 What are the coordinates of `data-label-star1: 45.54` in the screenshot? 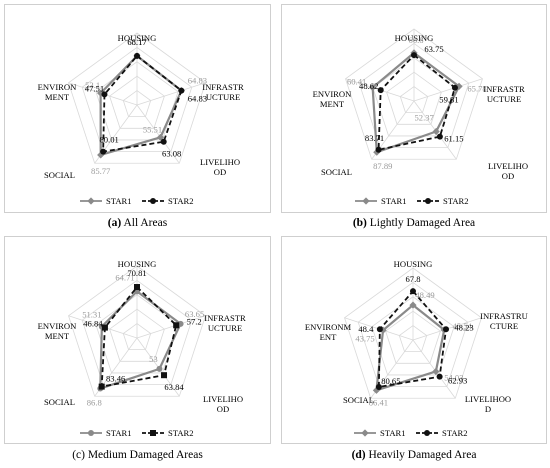 It's located at (463, 326).